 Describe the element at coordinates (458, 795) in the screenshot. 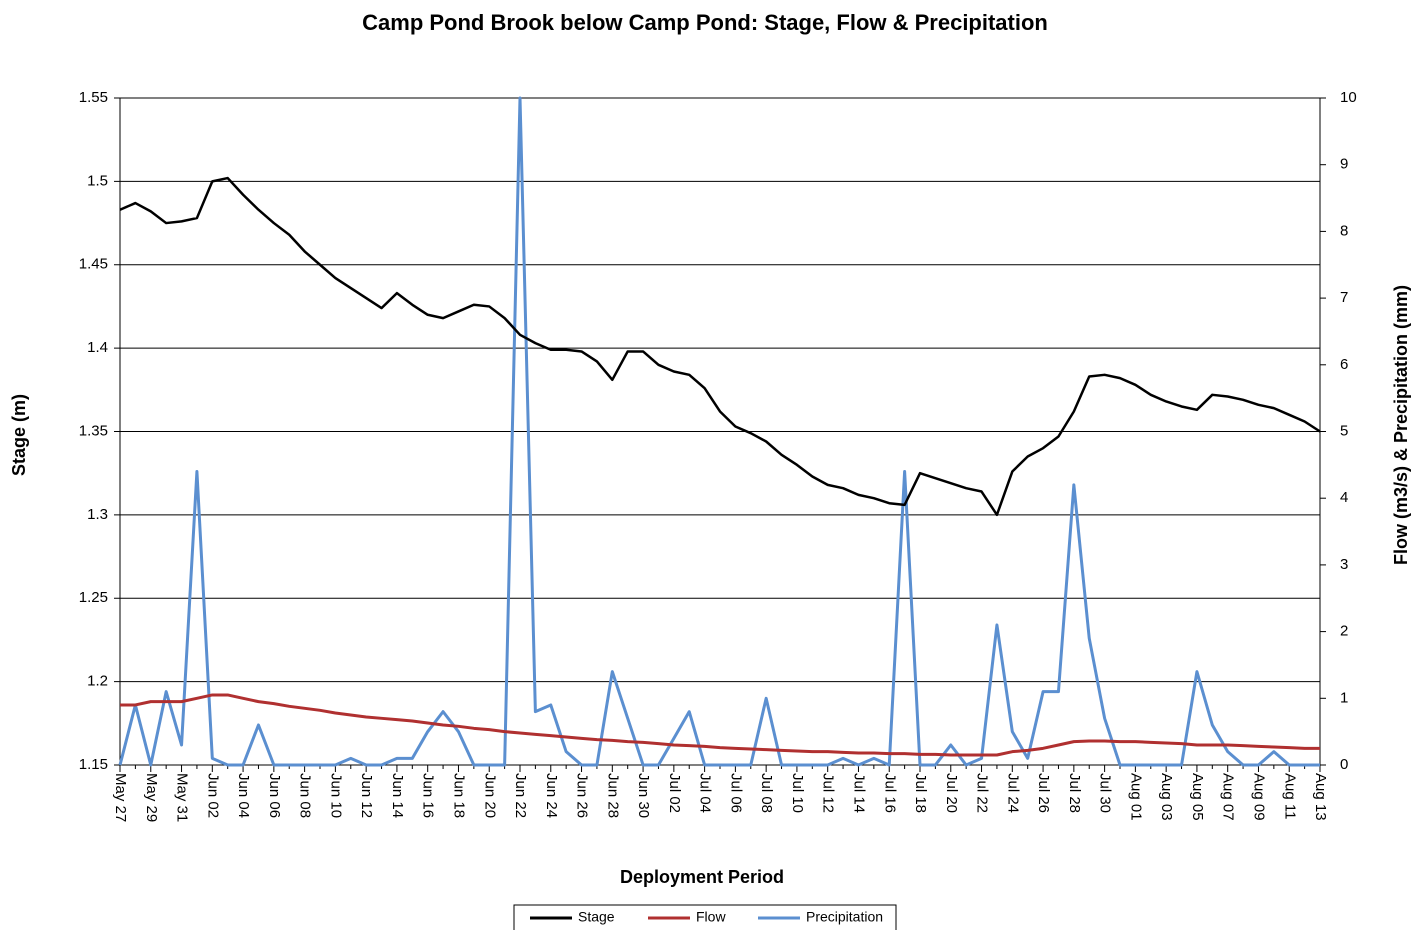

I see `x-tick-label: Jun 18` at that location.